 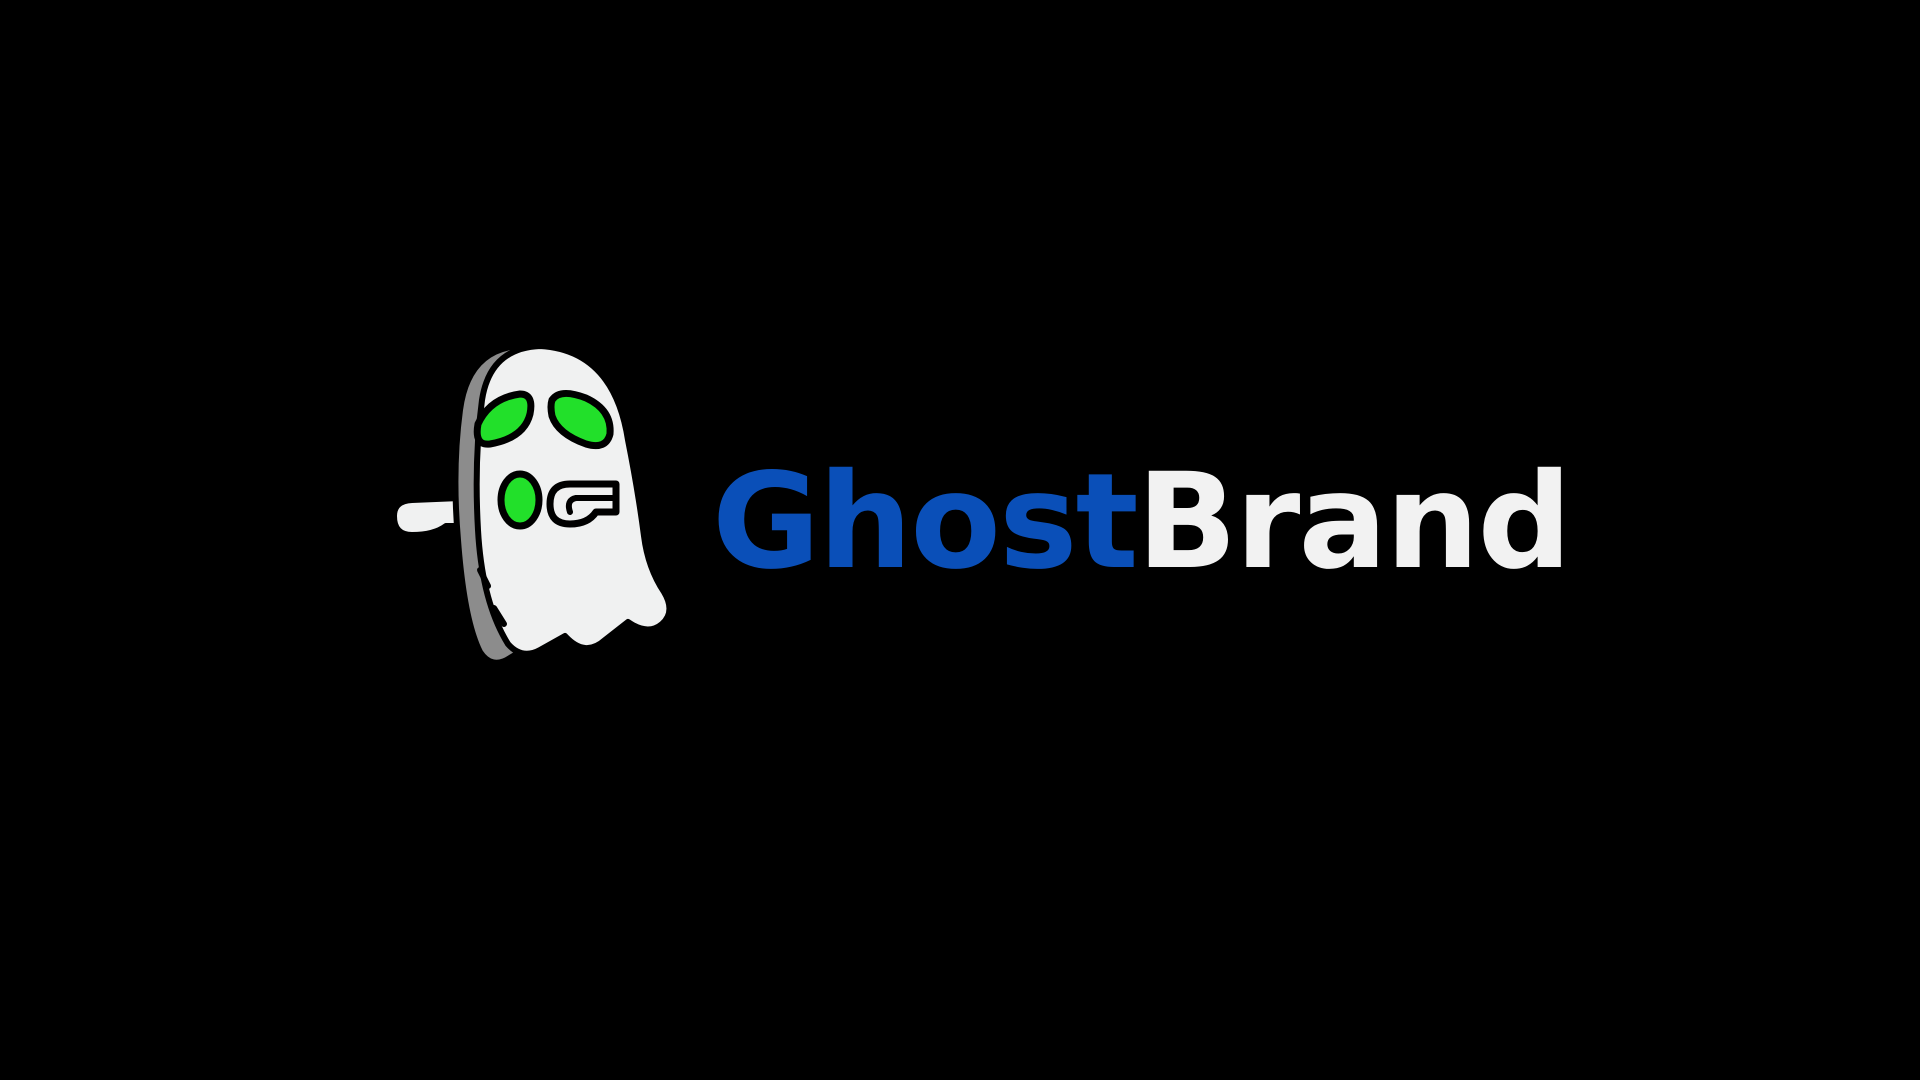 What do you see at coordinates (1354, 522) in the screenshot?
I see `wordmark-second: Brand` at bounding box center [1354, 522].